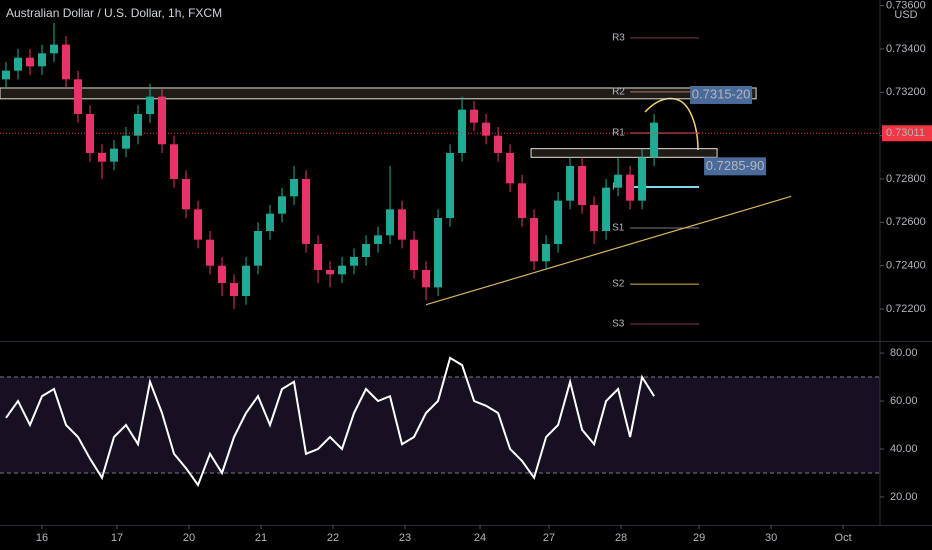 The width and height of the screenshot is (932, 550). I want to click on y-tick-label: 80.00, so click(904, 353).